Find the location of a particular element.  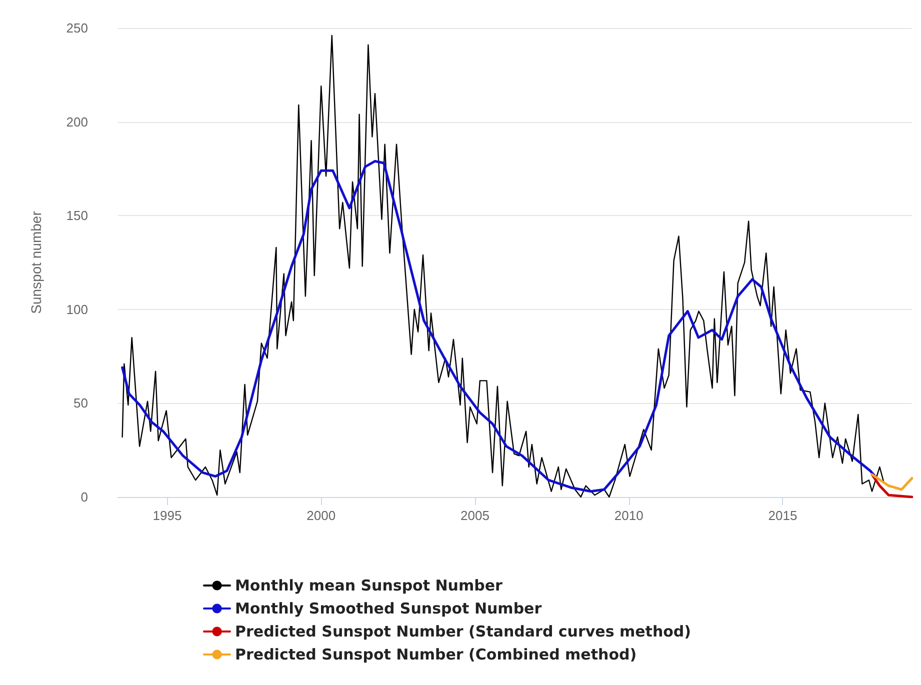

y-tick-label: 200 is located at coordinates (77, 122).